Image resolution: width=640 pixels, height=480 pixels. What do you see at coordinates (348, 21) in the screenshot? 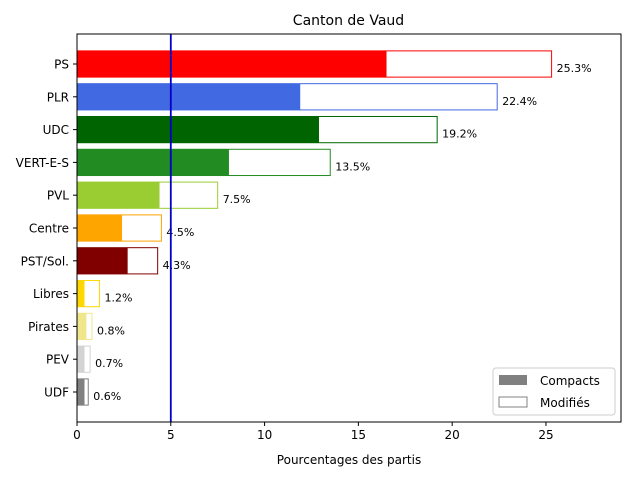
I see `chart-title: Canton de Vaud` at bounding box center [348, 21].